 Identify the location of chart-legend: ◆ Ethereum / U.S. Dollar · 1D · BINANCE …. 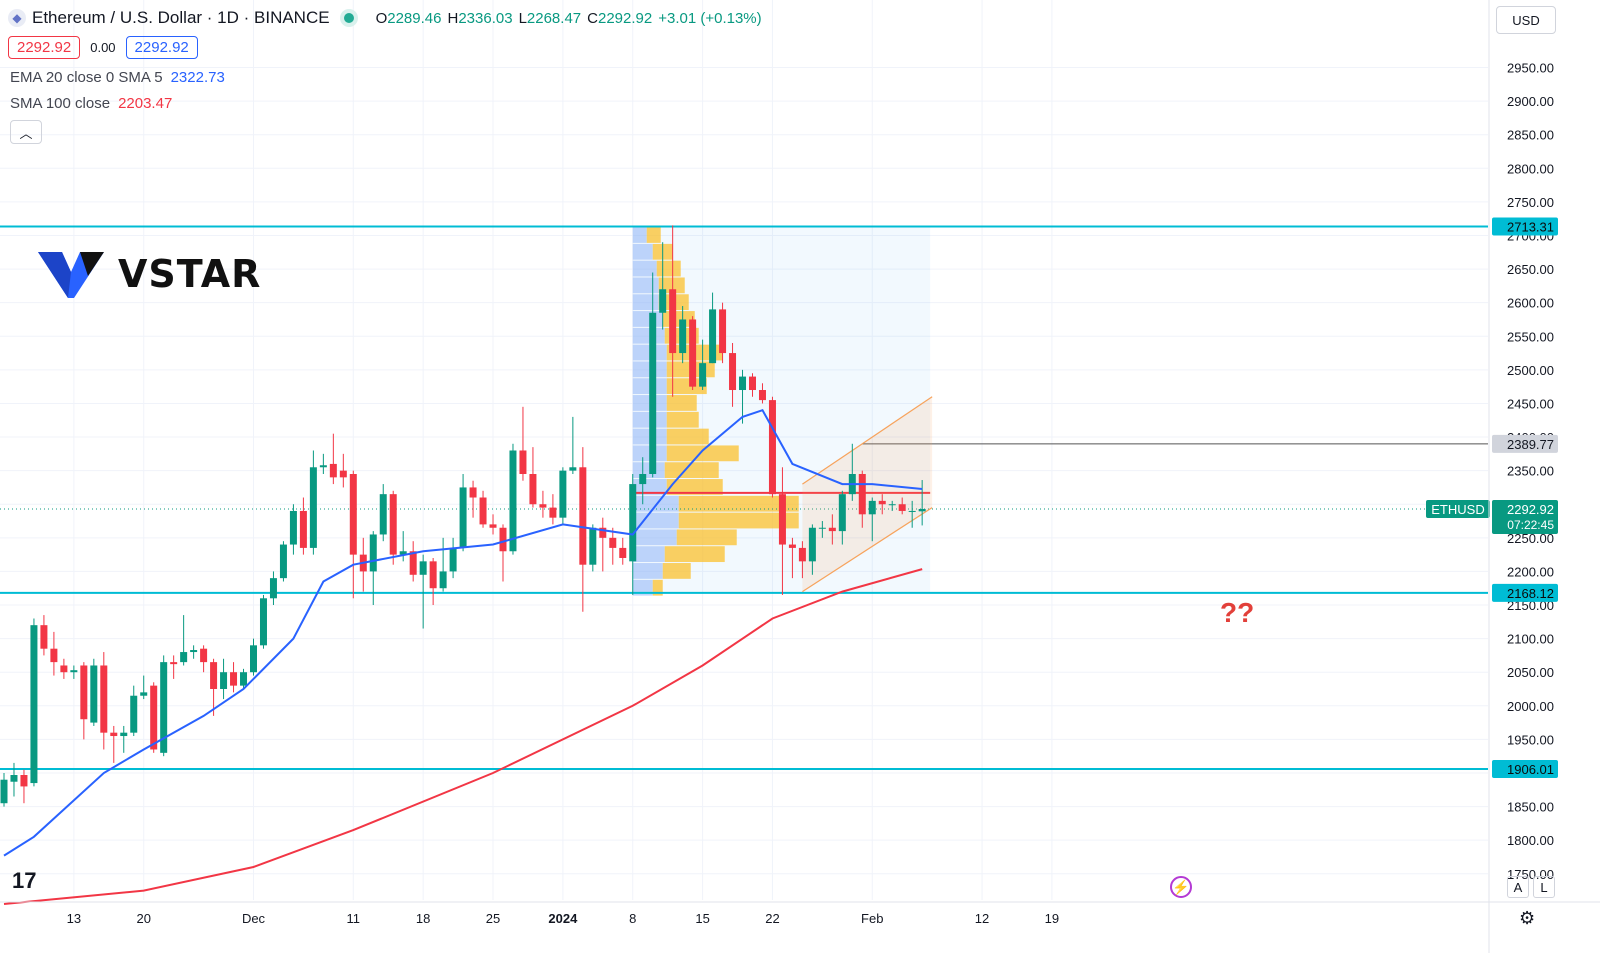
(385, 18).